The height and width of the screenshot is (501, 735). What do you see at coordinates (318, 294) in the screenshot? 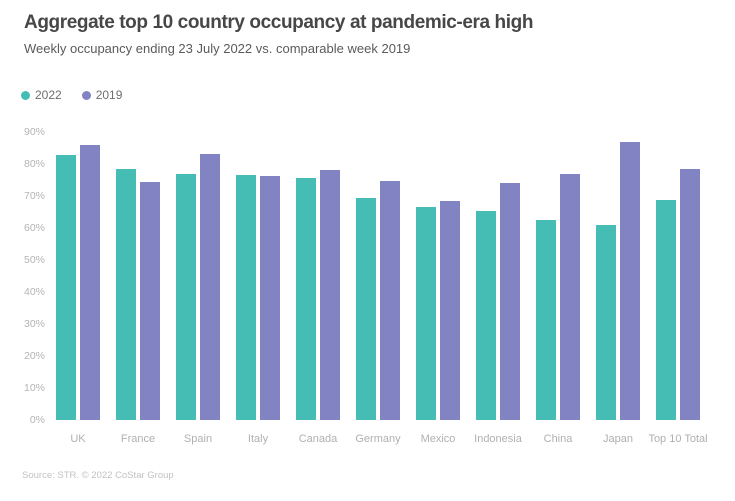
I see `bar-group-Canada` at bounding box center [318, 294].